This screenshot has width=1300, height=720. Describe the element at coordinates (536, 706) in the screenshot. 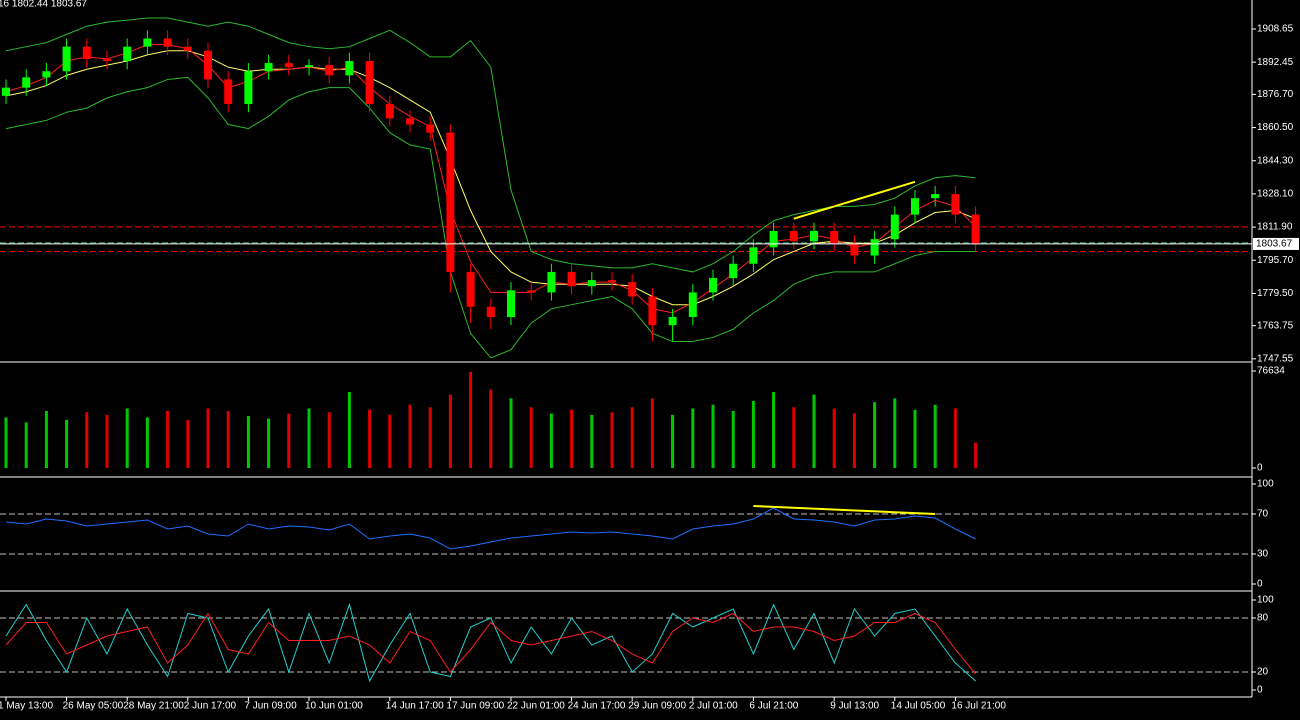

I see `x-tick-label: 22 Jun 01:00` at that location.